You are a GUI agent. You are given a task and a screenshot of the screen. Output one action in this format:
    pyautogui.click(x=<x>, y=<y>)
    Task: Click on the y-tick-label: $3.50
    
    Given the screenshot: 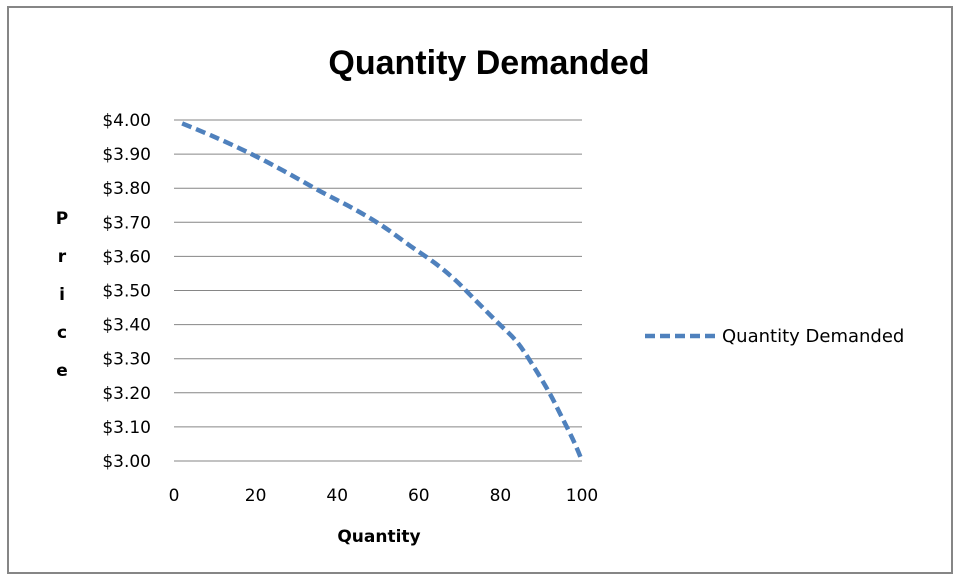 What is the action you would take?
    pyautogui.click(x=126, y=292)
    